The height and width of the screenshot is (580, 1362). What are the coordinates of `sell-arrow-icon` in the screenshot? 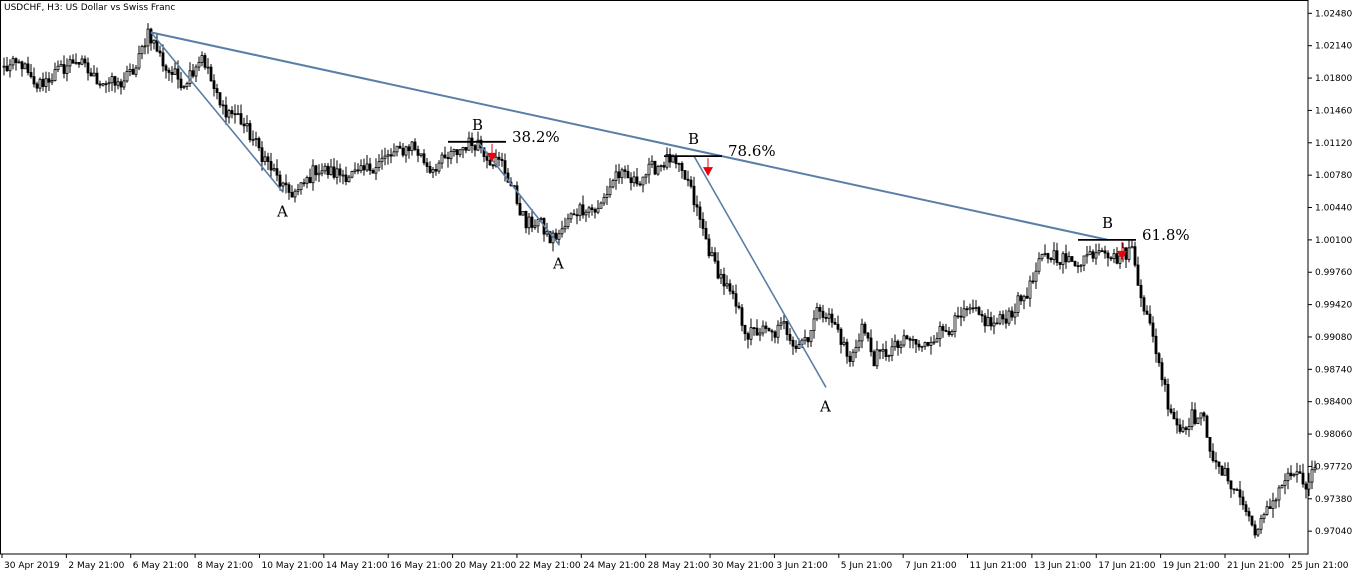 It's located at (492, 157).